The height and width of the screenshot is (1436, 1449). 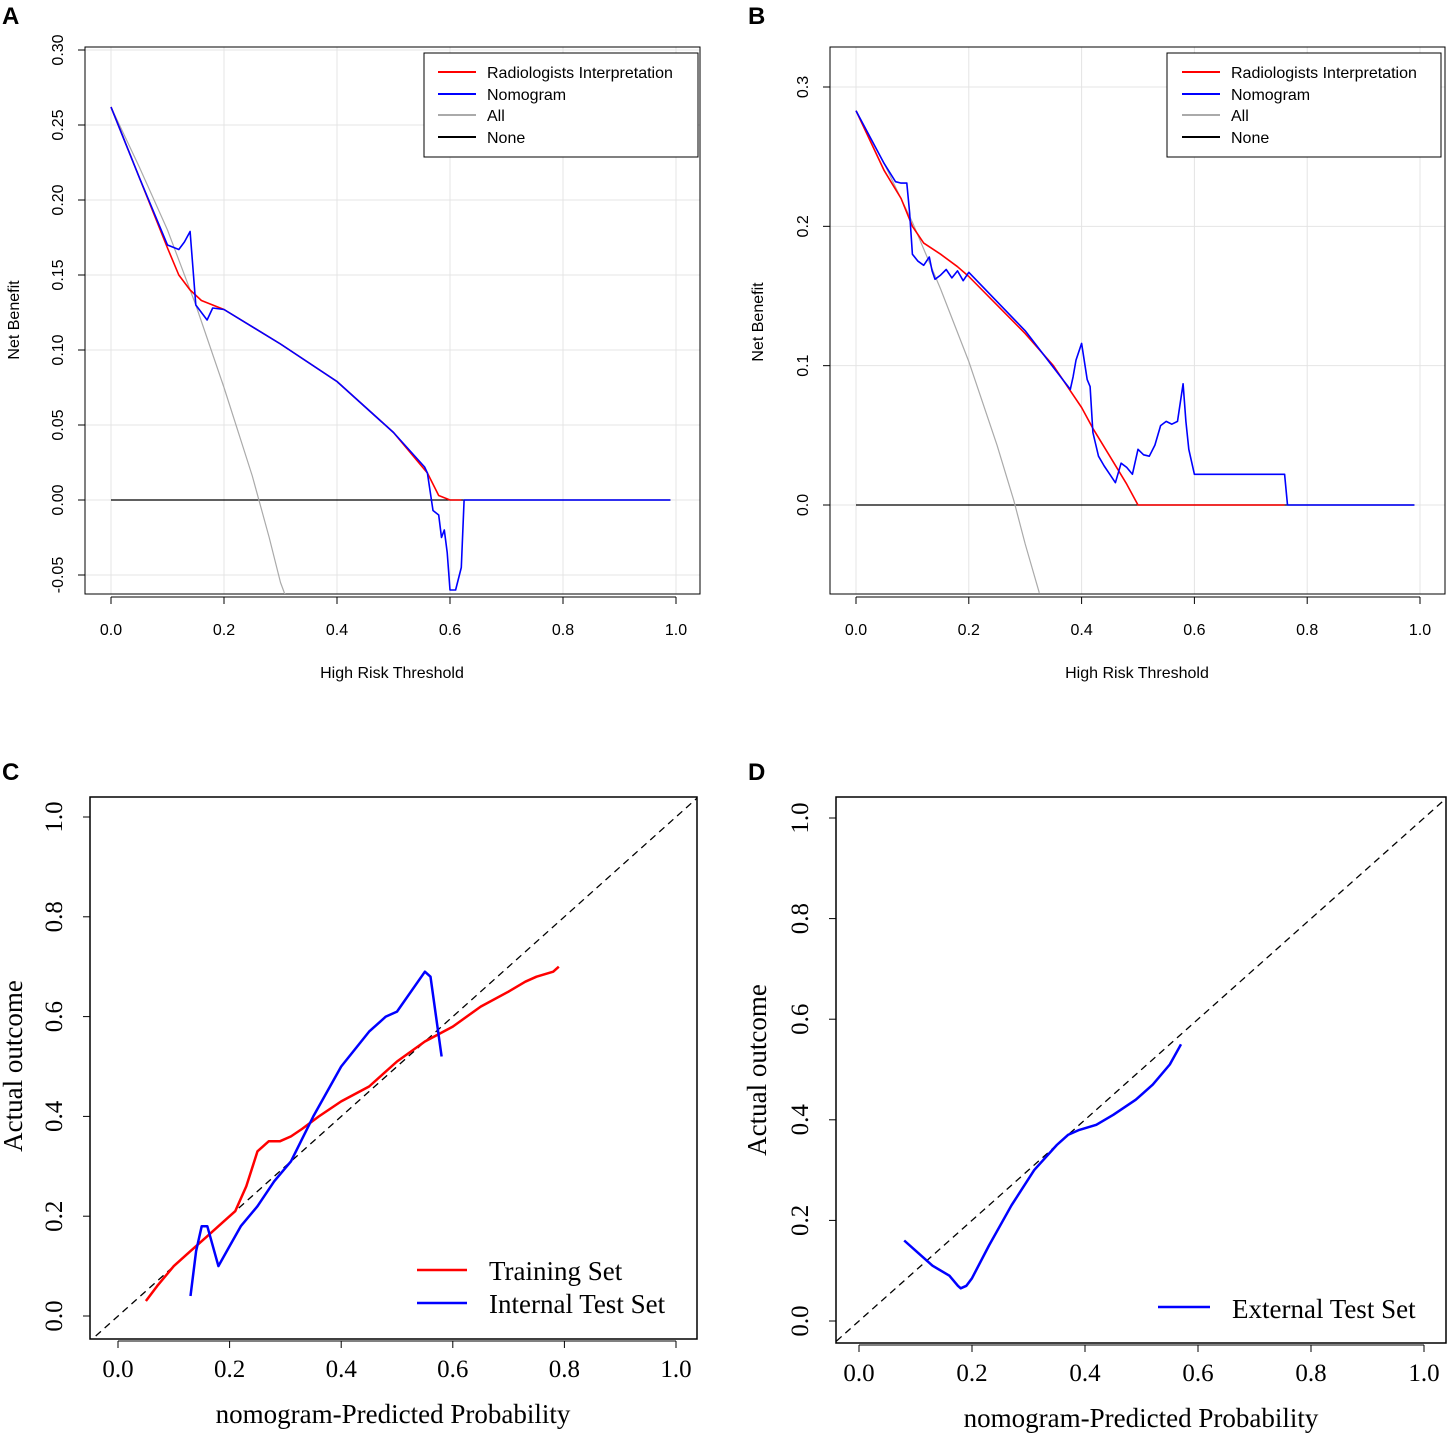 What do you see at coordinates (316, 1133) in the screenshot?
I see `panel-c-series-internal-test-set` at bounding box center [316, 1133].